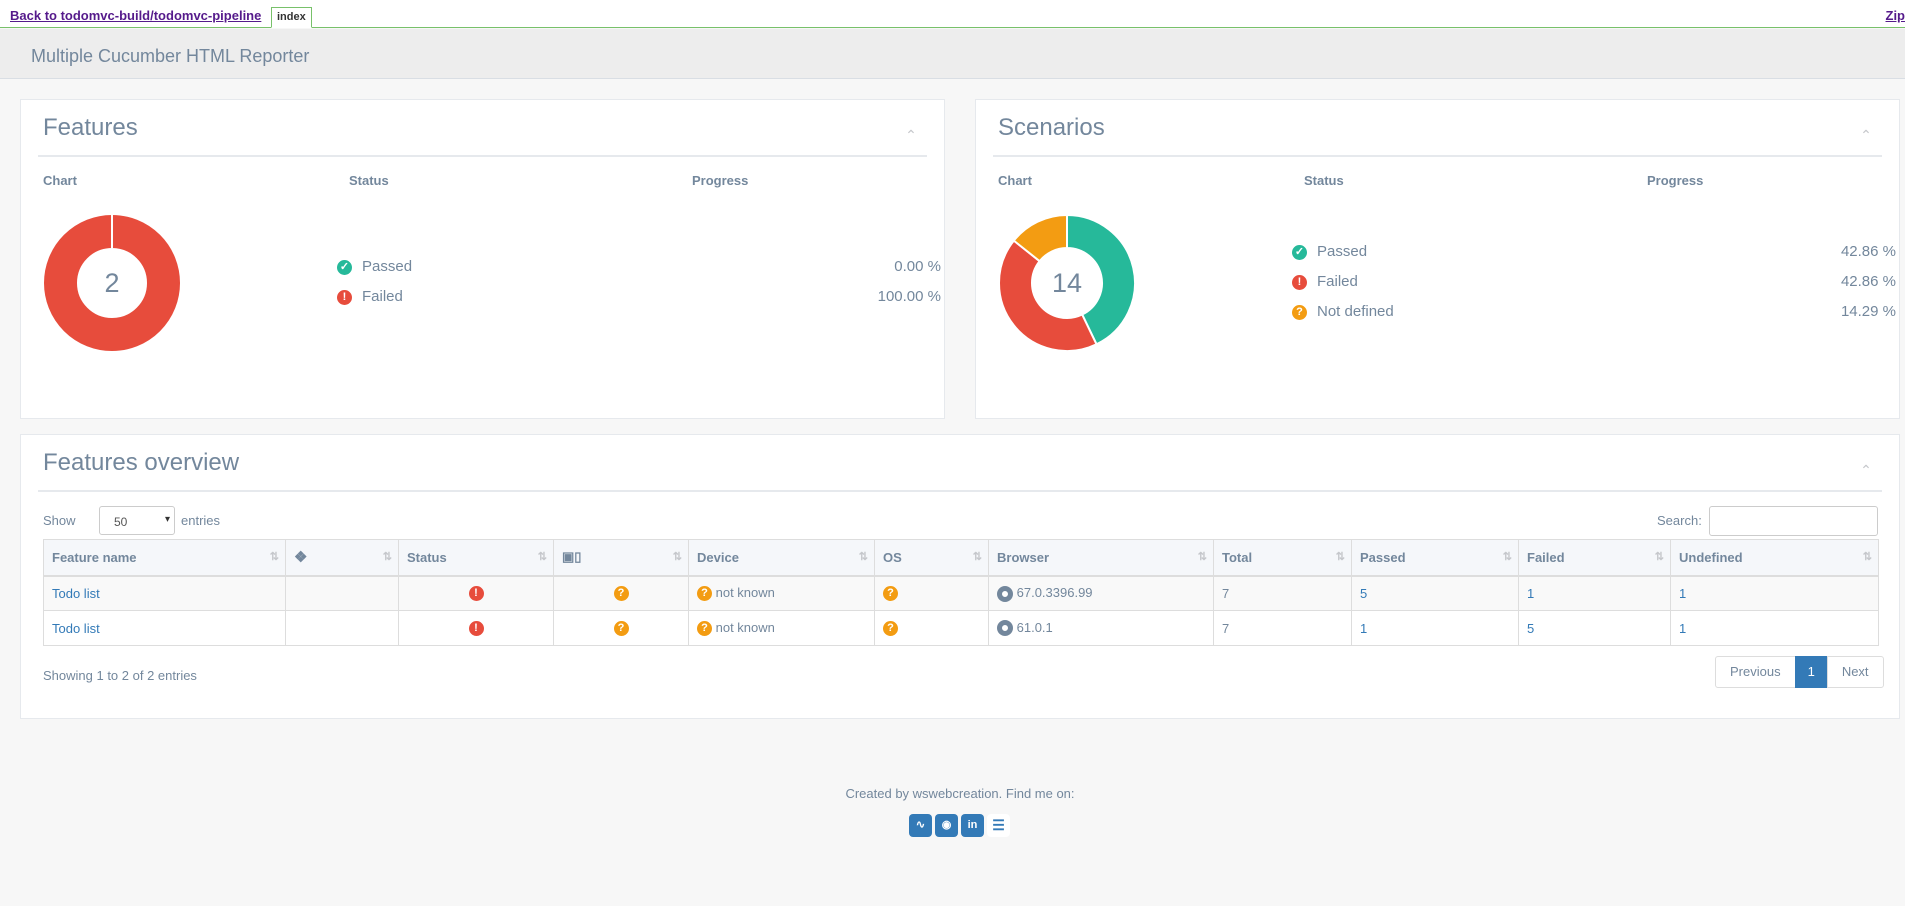 The height and width of the screenshot is (906, 1905). Describe the element at coordinates (917, 266) in the screenshot. I see `passed-percent: 0.00 %` at that location.